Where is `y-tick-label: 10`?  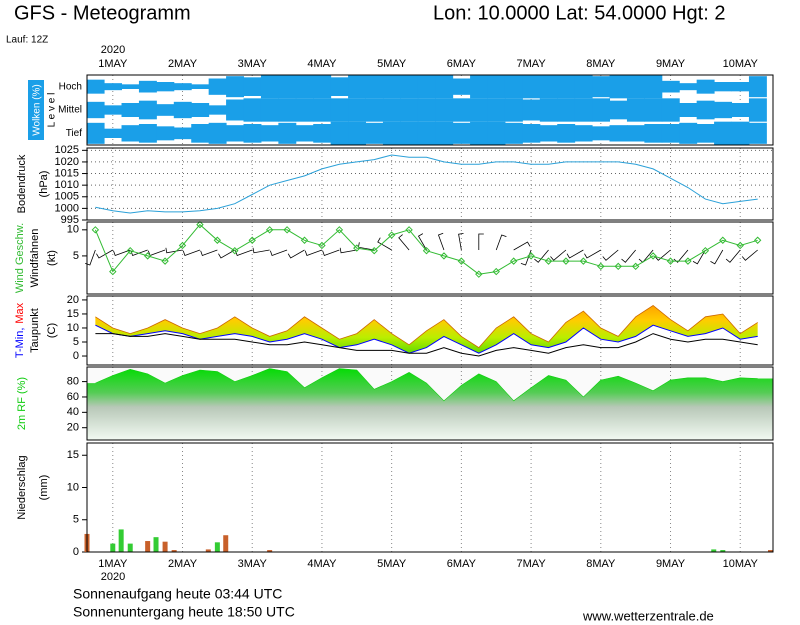 y-tick-label: 10 is located at coordinates (73, 230).